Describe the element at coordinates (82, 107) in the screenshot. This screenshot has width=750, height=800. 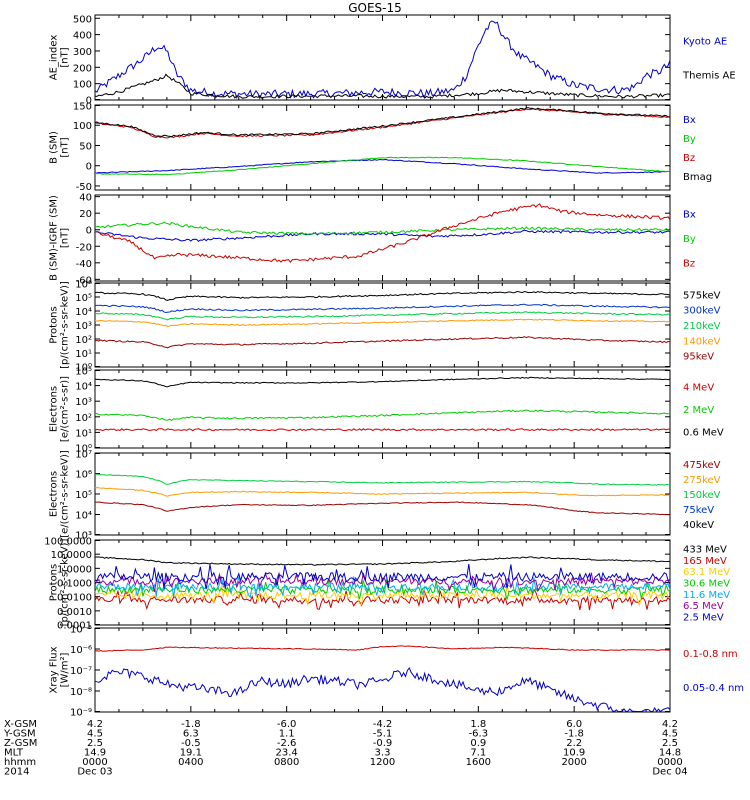
I see `y-tick-label: 150` at that location.